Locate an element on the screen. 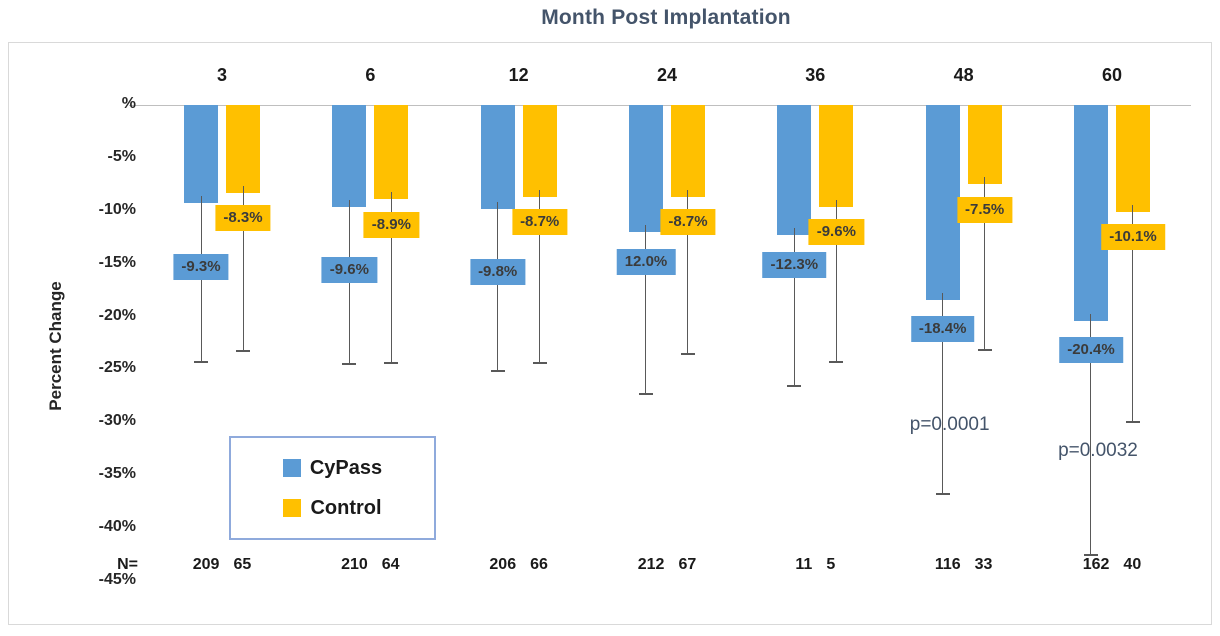 This screenshot has height=636, width=1220. value-label-control-3: -8.3% is located at coordinates (243, 218).